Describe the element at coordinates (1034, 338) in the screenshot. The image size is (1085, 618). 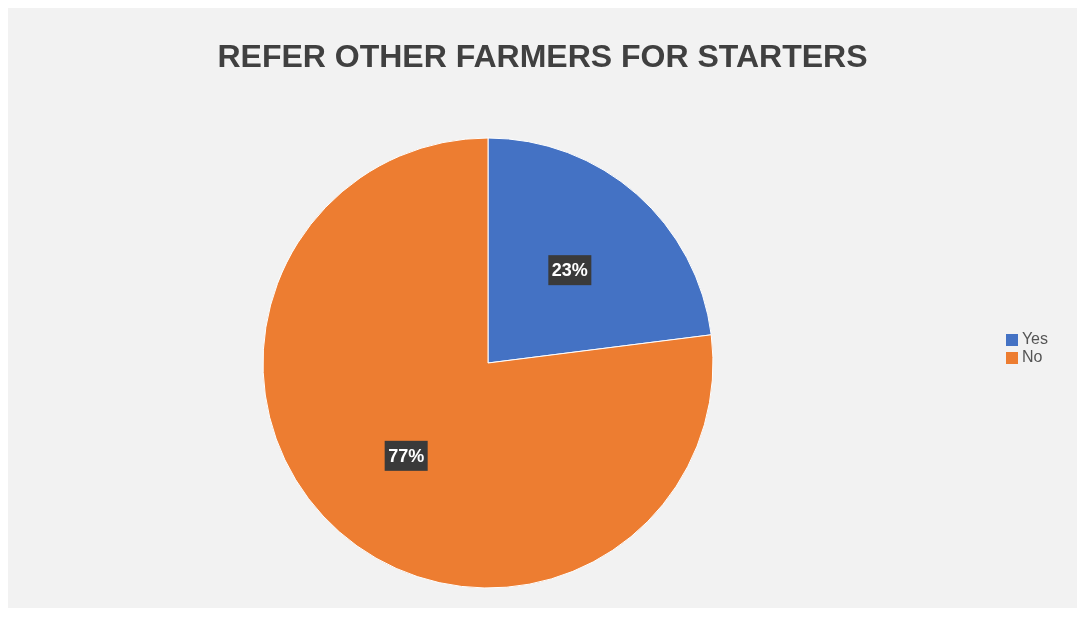
I see `legend-label: Yes` at that location.